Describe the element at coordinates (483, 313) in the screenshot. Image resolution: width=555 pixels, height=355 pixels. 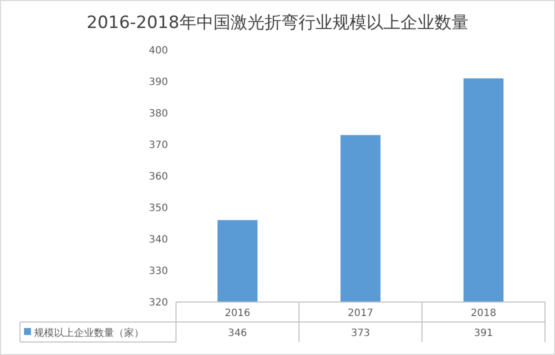
I see `x-tick-label: 2018` at that location.